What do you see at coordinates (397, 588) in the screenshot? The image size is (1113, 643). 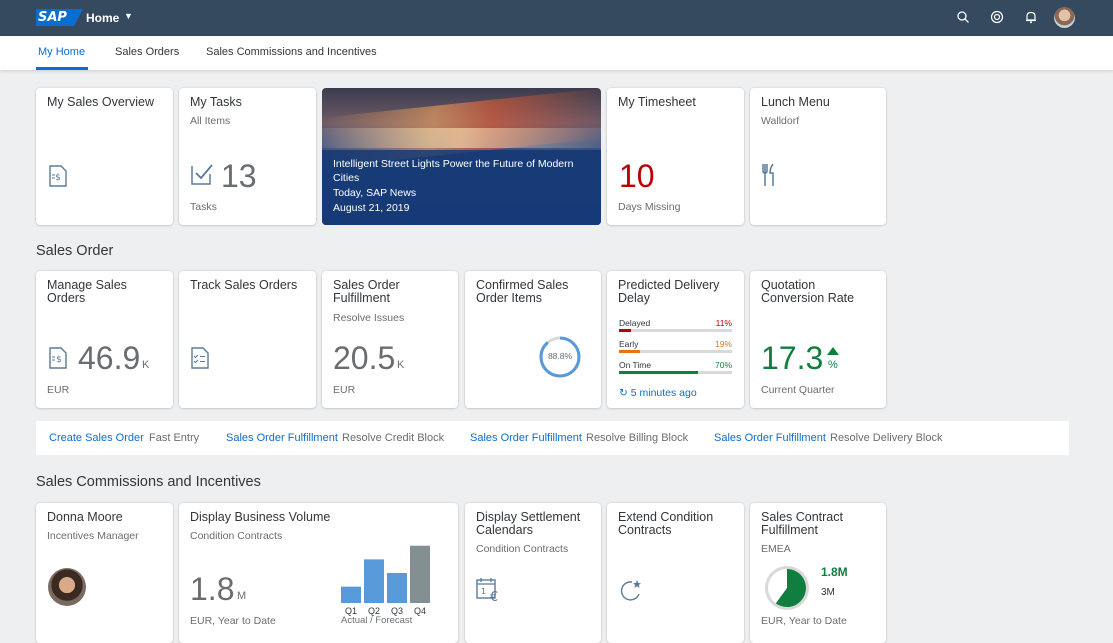 I see `bar-q3` at bounding box center [397, 588].